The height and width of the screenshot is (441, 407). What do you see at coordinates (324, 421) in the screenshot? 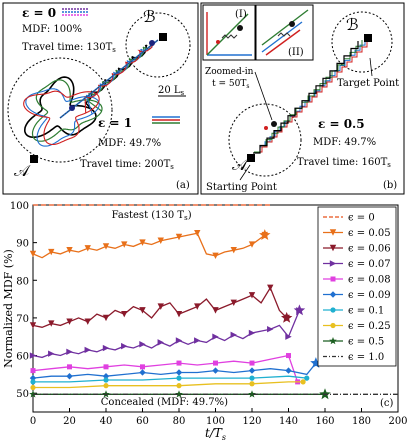
I see `x-tick-label: 160` at bounding box center [324, 421].